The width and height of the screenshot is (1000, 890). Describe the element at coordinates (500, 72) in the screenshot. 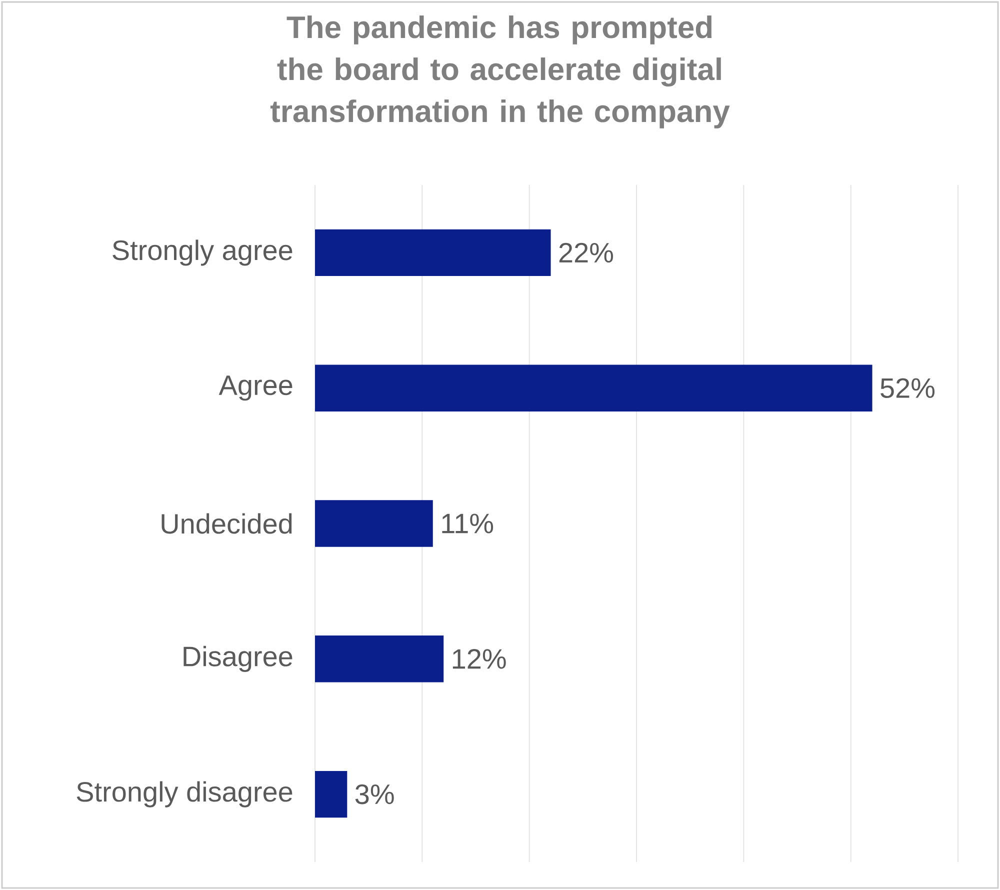

I see `chart-title: The pandemic has prompted the board to accelerate digital transformation in the company` at that location.